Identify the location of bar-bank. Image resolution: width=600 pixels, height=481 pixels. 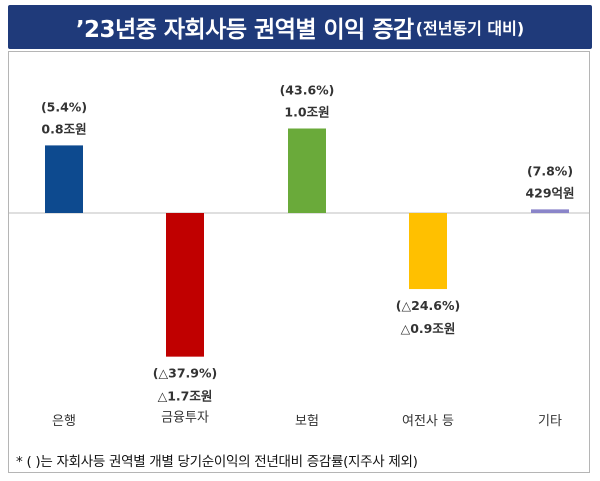
(64, 179).